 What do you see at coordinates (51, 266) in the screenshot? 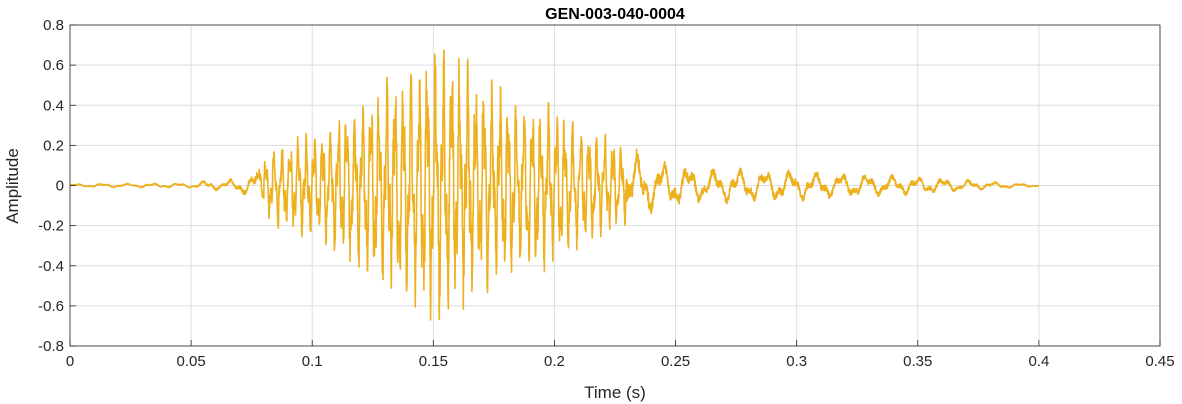
I see `y-tick-label: -0.4` at bounding box center [51, 266].